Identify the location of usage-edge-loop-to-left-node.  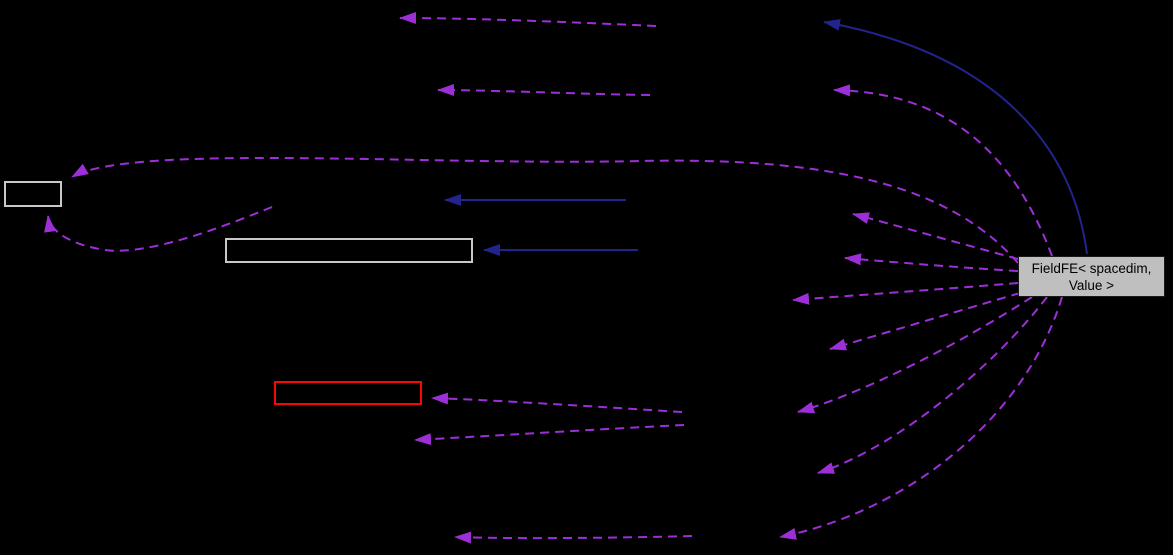
(158, 229).